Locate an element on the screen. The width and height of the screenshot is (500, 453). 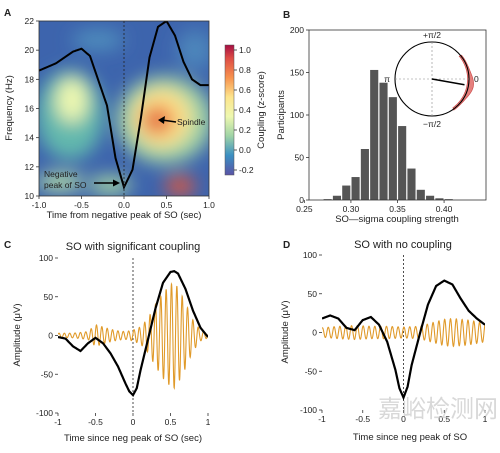
title-d: SO with no coupling is located at coordinates (403, 245).